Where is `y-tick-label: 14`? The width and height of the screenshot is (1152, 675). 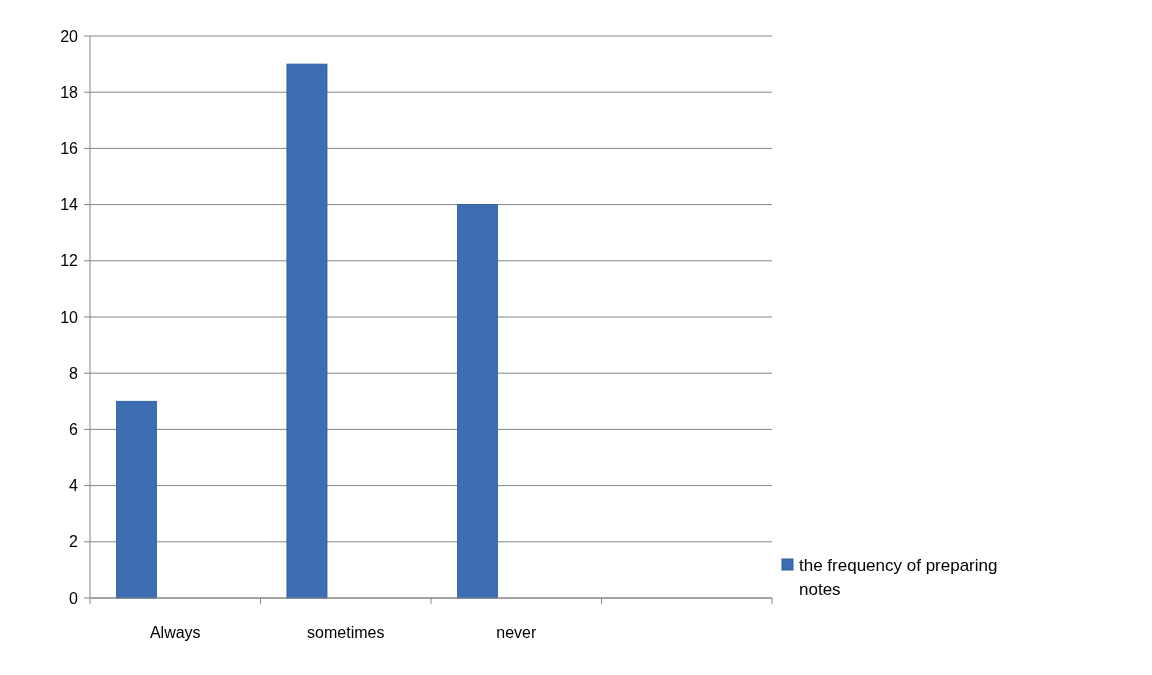 y-tick-label: 14 is located at coordinates (69, 205).